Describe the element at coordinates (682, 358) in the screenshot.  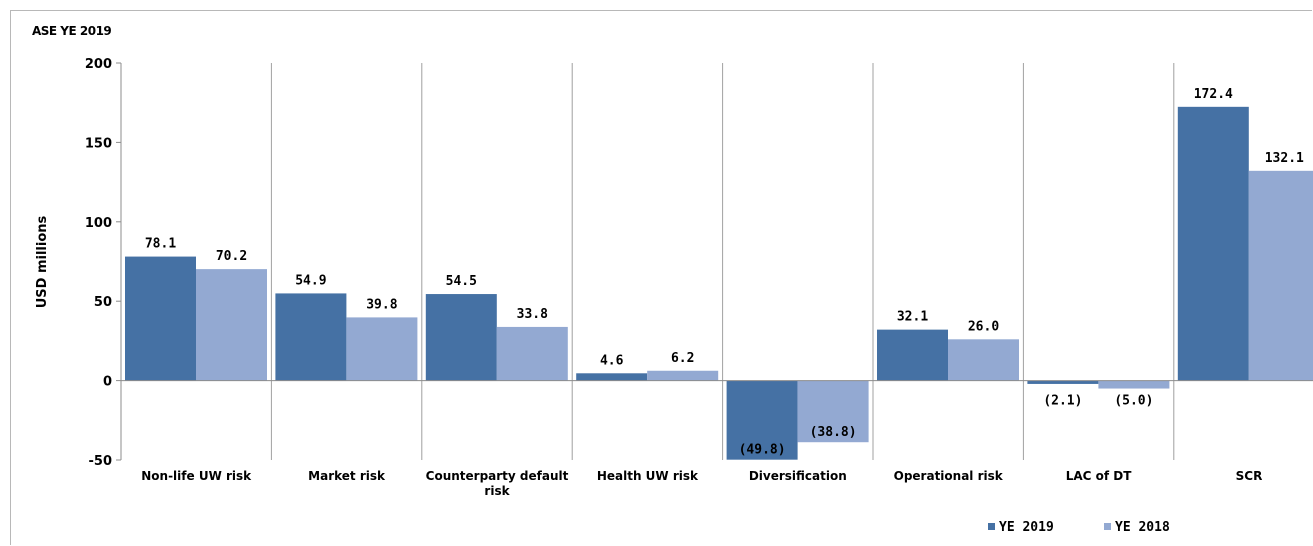
I see `data-label: 6.2` at that location.